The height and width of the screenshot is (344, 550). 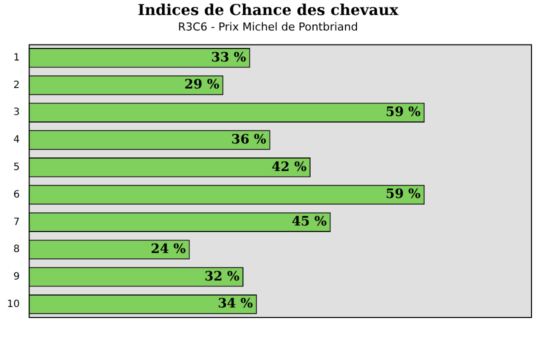 What do you see at coordinates (16, 222) in the screenshot?
I see `y-tick-label: 7` at bounding box center [16, 222].